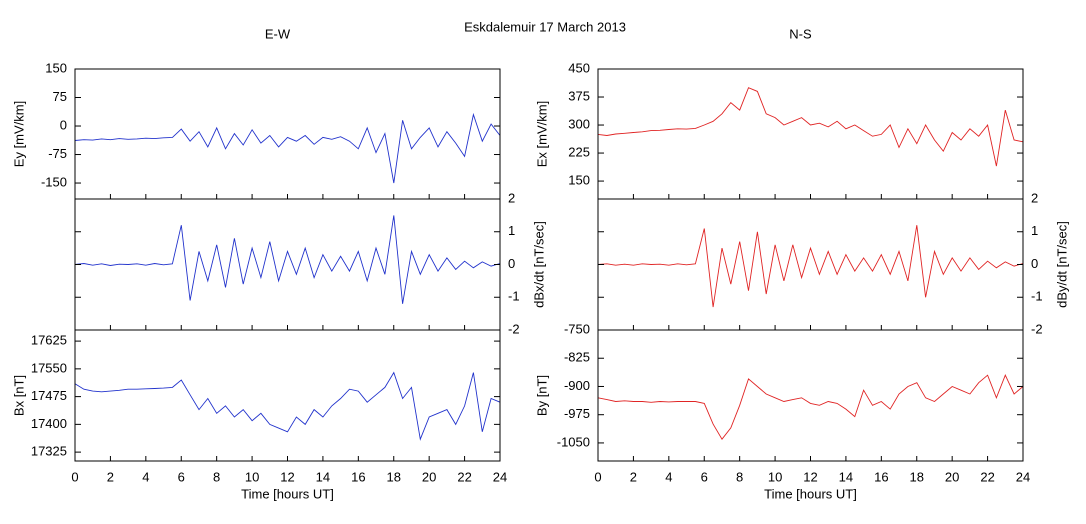 The width and height of the screenshot is (1086, 524). Describe the element at coordinates (579, 95) in the screenshot. I see `y-tick-label: 375` at that location.